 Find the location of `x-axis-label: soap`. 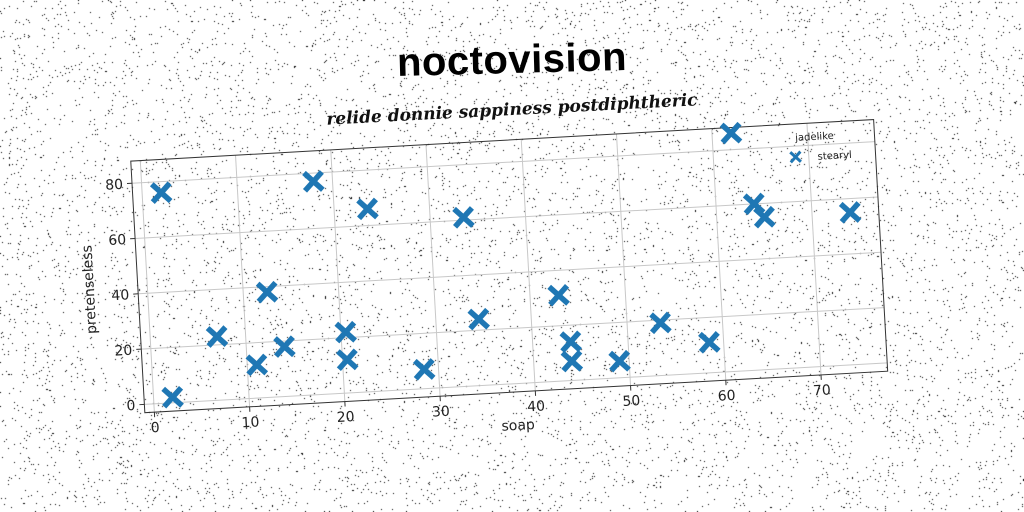

x-axis-label: soap is located at coordinates (518, 426).